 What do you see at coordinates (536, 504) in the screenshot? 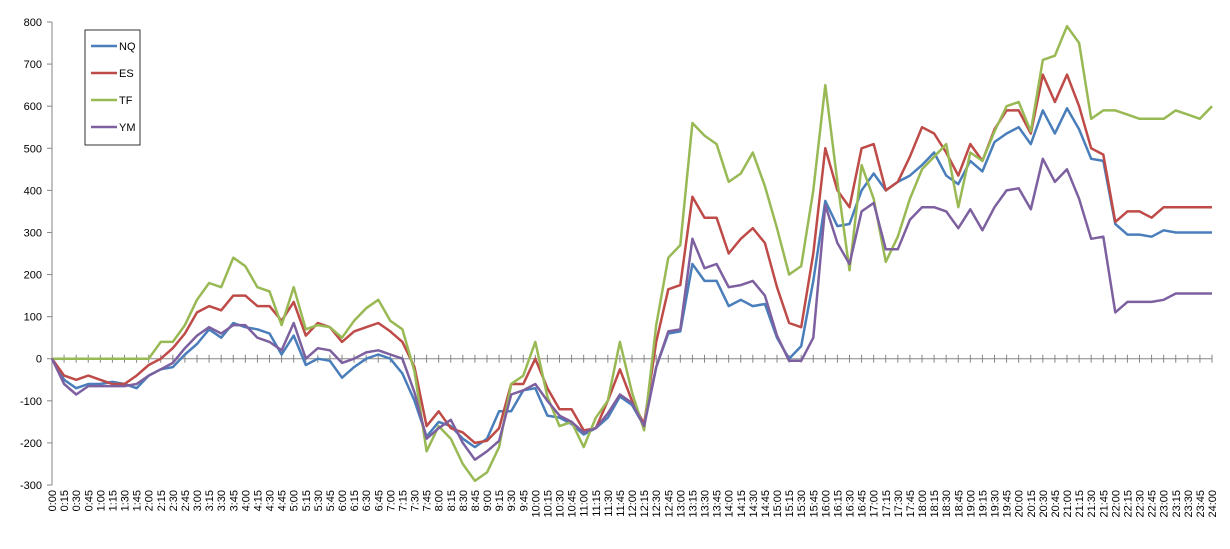
I see `x-tick-label: 10:00` at bounding box center [536, 504].